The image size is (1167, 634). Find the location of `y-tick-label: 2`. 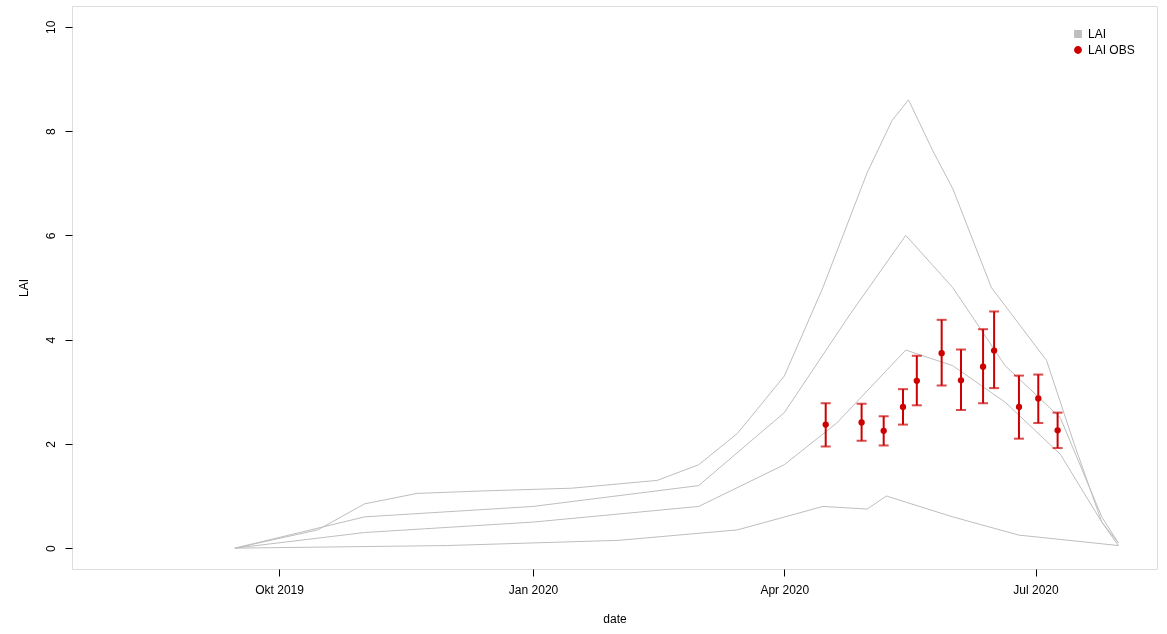

y-tick-label: 2 is located at coordinates (50, 444).